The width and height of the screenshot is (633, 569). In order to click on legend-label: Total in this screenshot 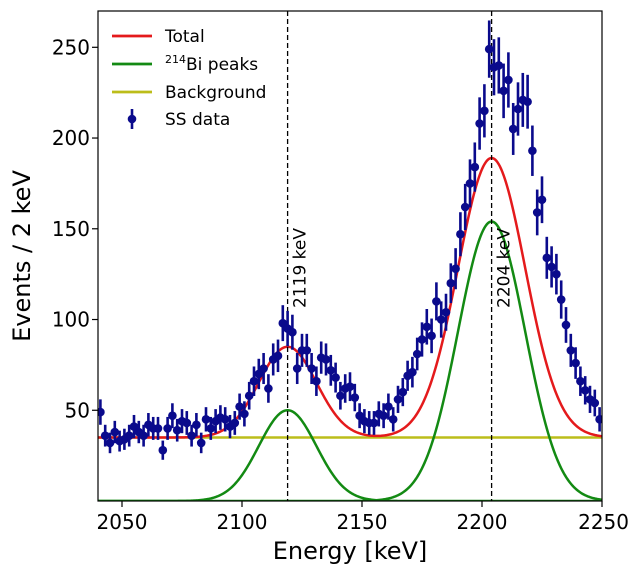, I will do `click(184, 37)`.